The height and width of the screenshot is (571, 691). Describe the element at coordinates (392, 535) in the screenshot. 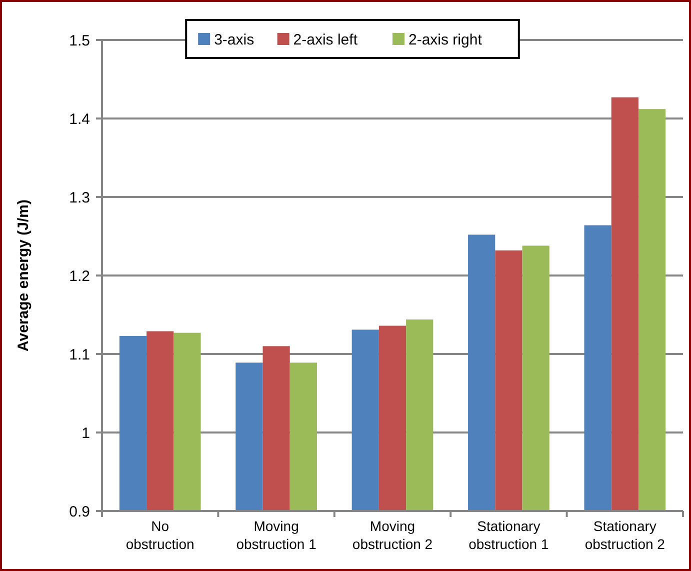

I see `x-tick-label: Moving obstruction 2` at that location.